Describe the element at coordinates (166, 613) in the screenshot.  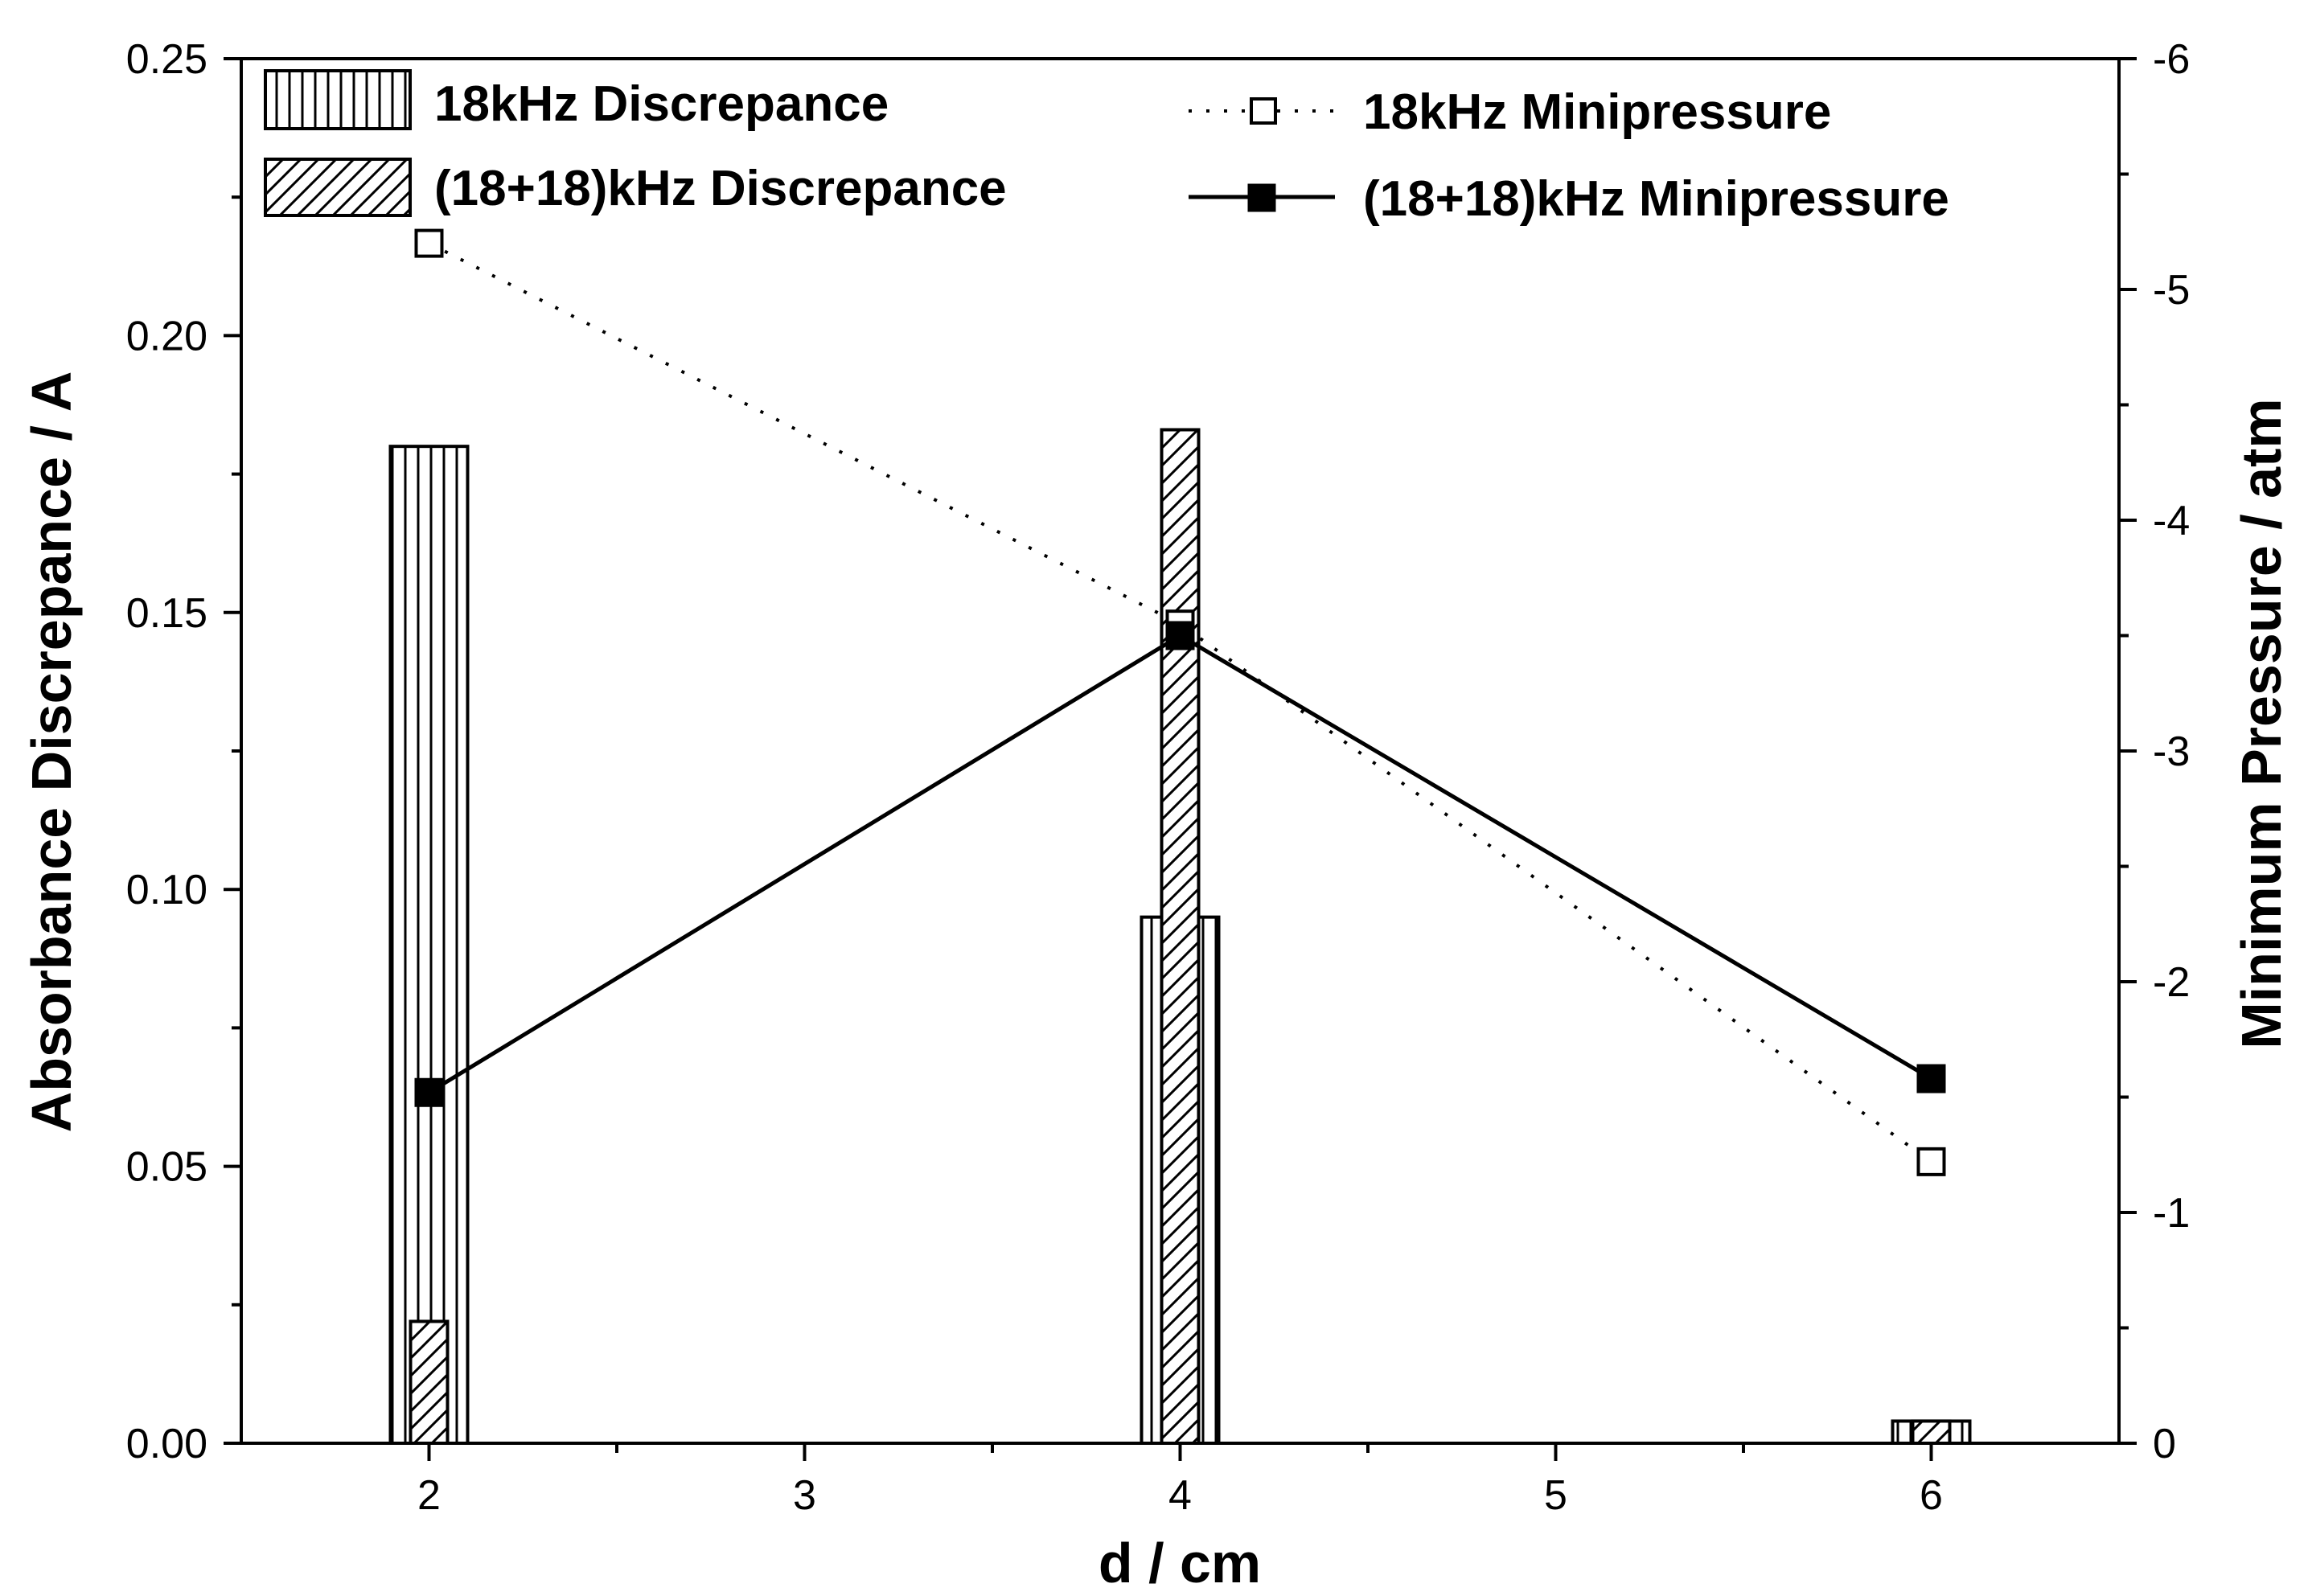
I see `y-tick-label: 0.15` at that location.